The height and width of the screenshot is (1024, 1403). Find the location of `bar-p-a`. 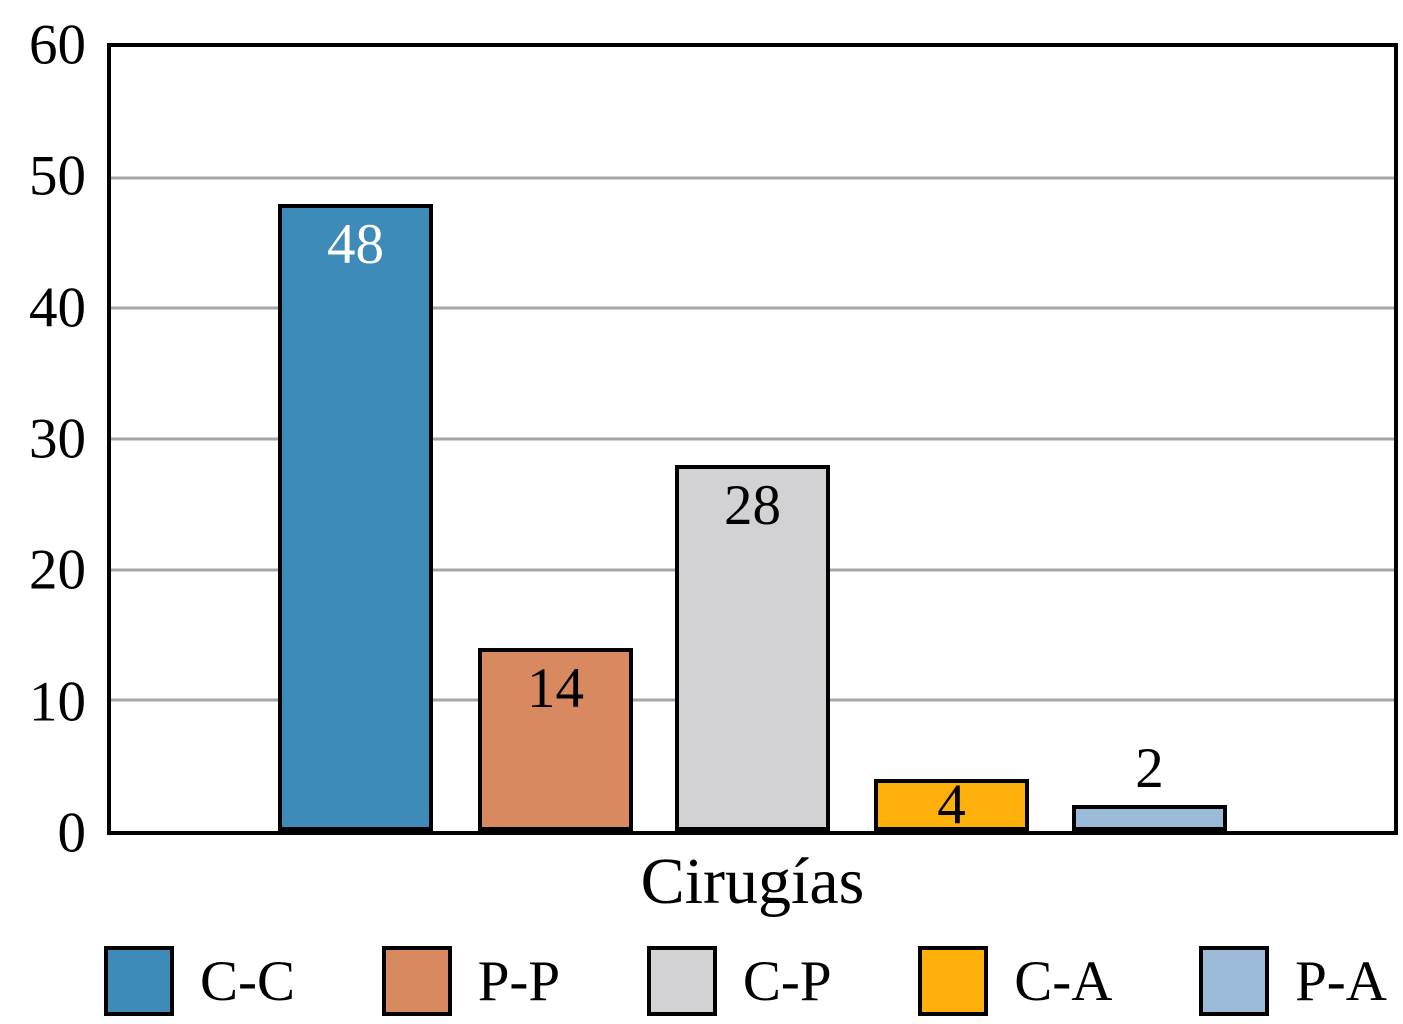

bar-p-a is located at coordinates (1149, 817).